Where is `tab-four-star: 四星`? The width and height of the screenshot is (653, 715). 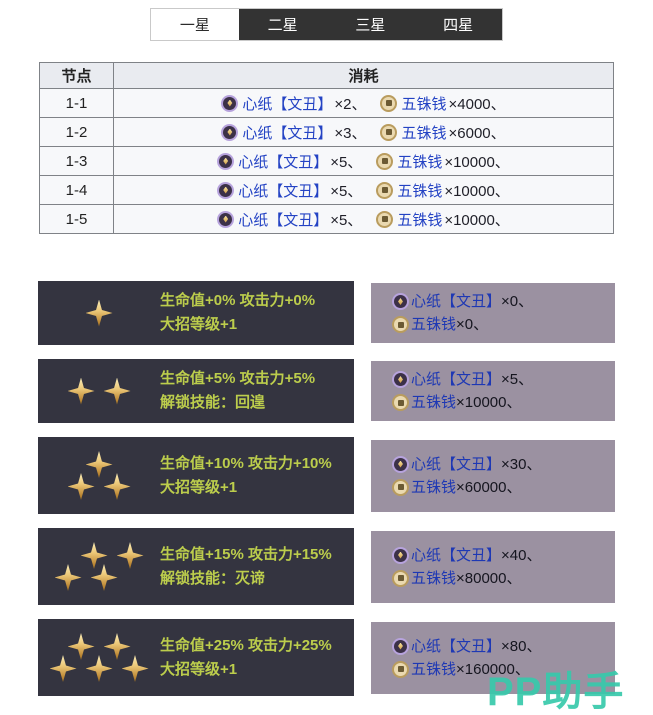
tab-four-star: 四星 is located at coordinates (458, 25).